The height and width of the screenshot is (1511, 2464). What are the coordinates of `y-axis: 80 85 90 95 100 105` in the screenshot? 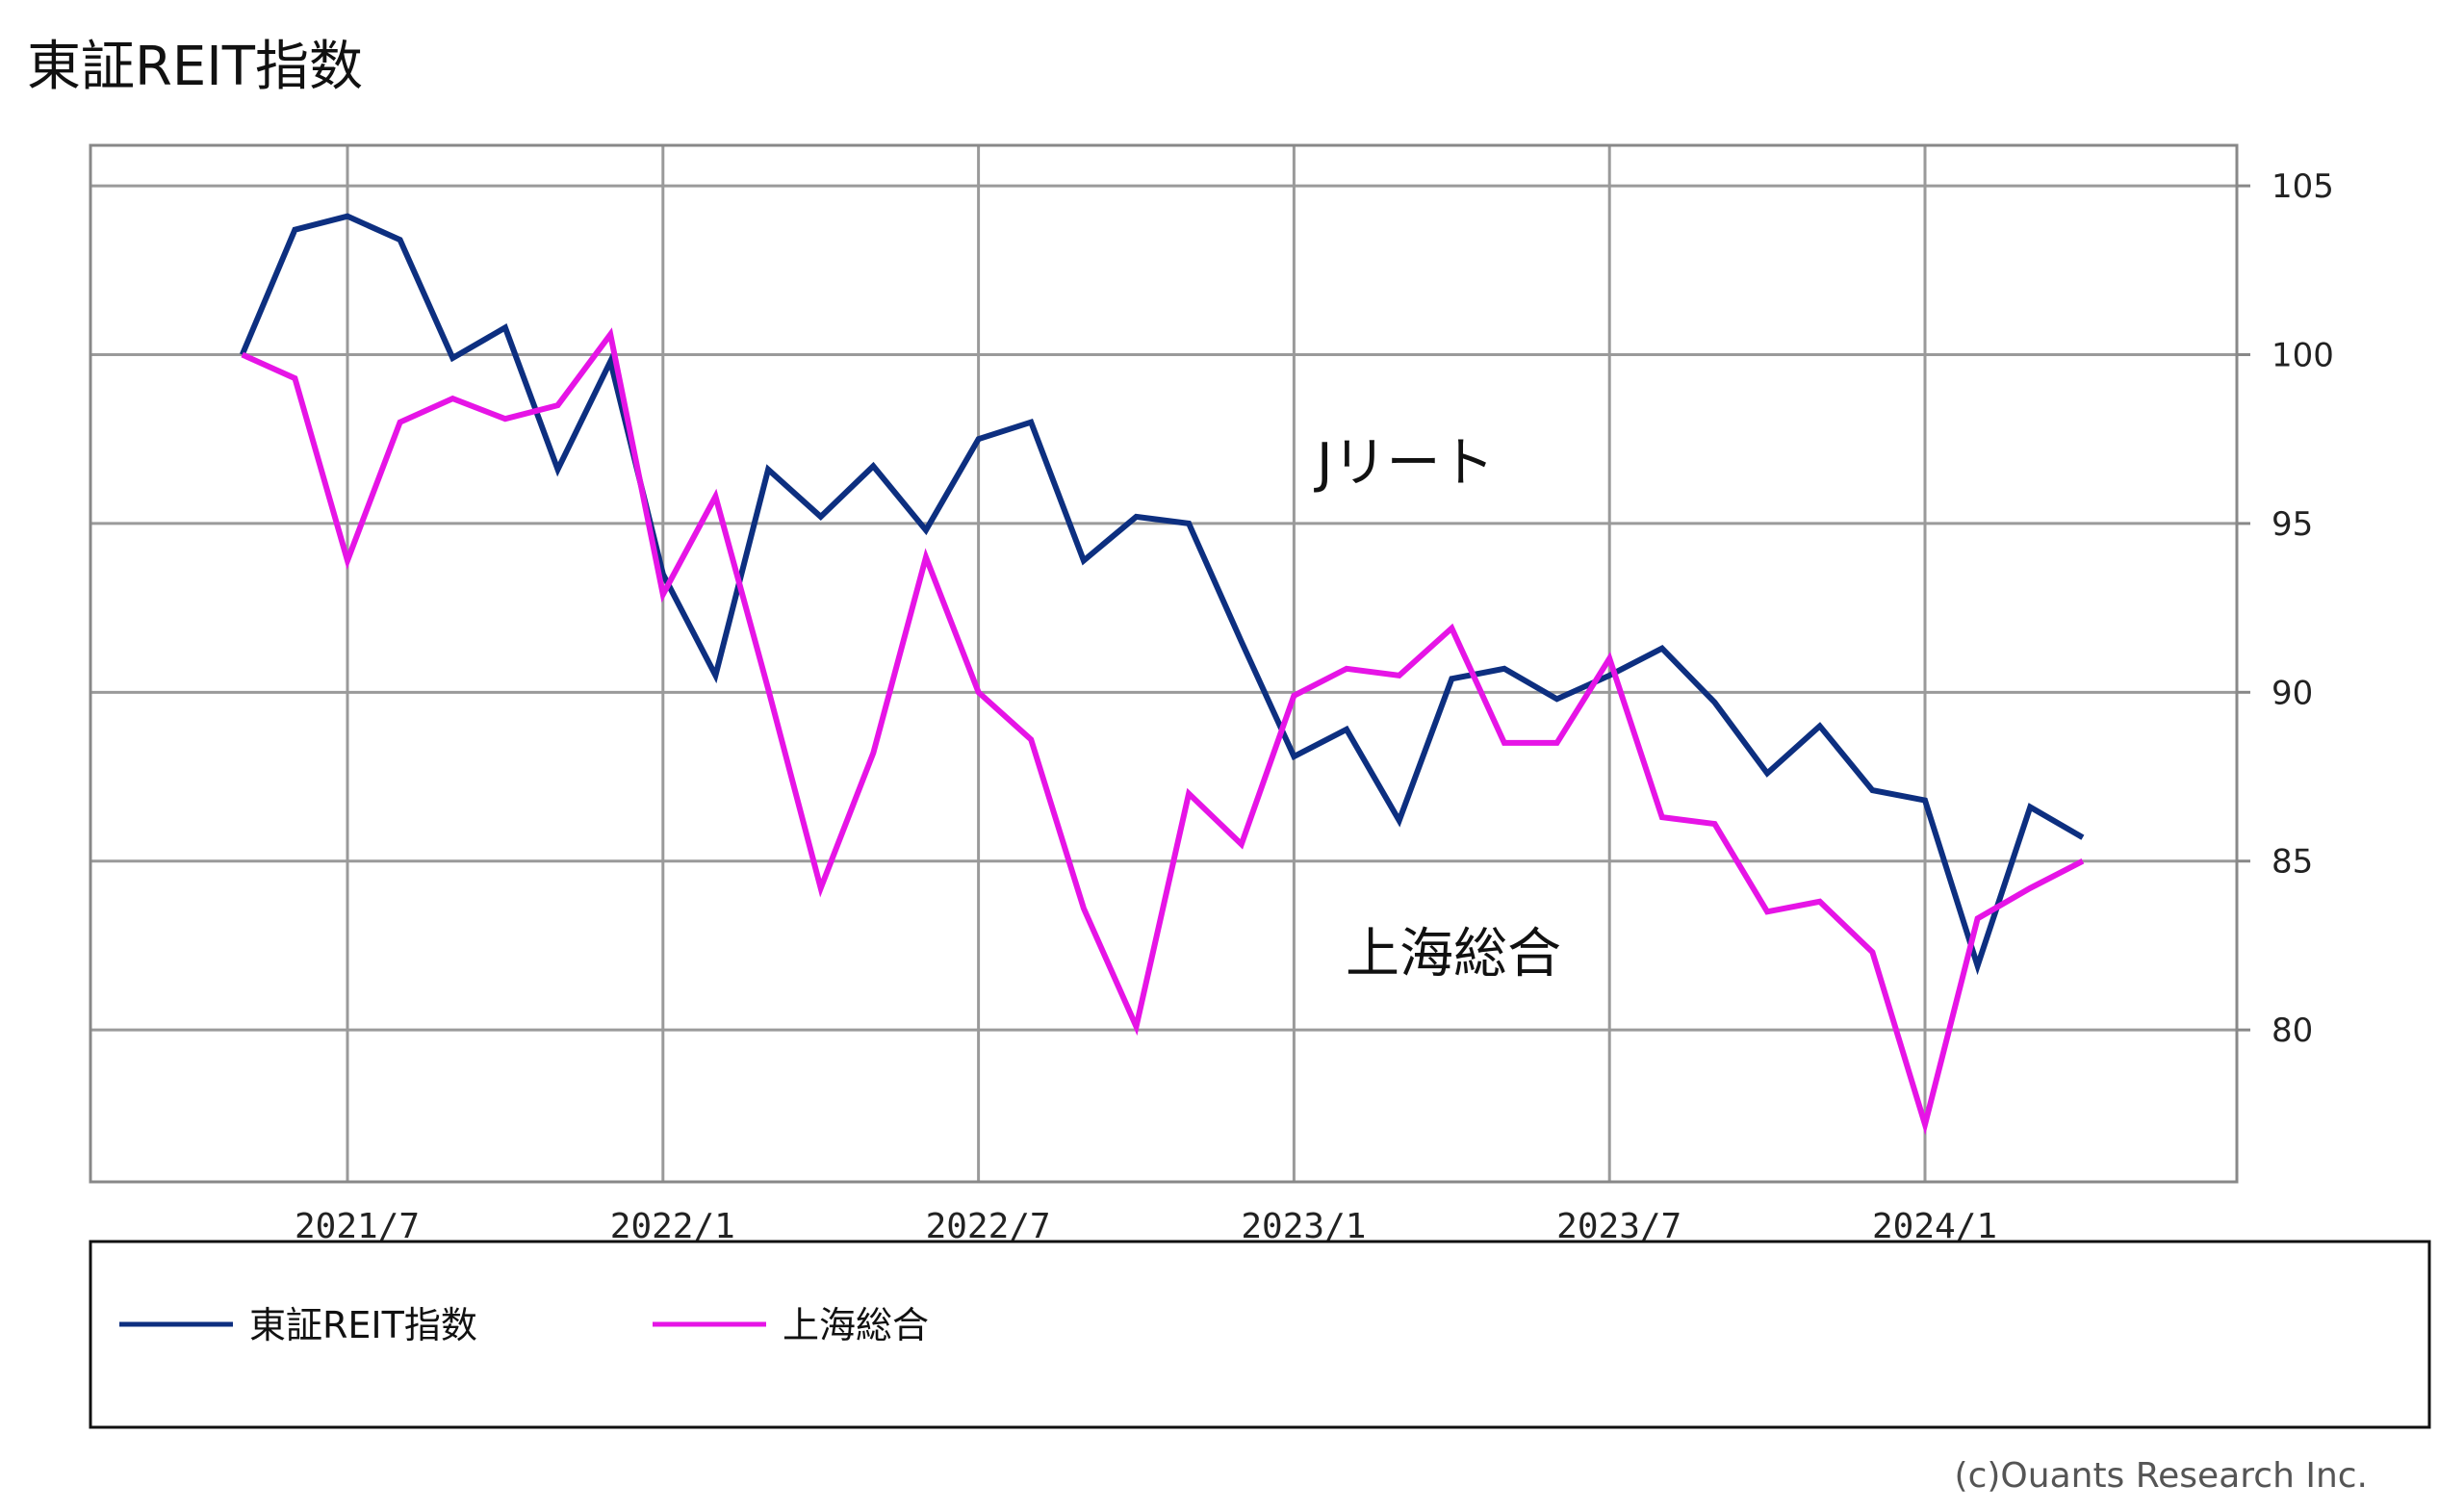 It's located at (2285, 608).